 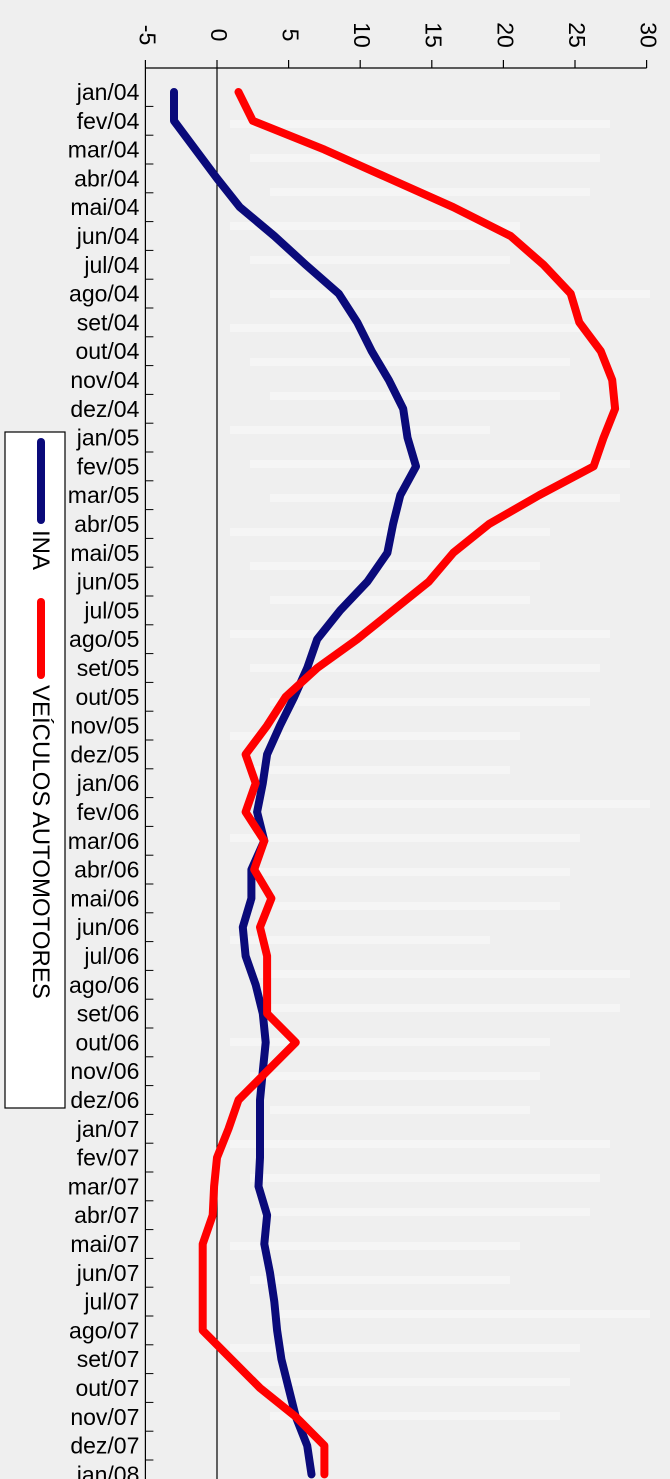 I want to click on category-tick-label: mar/07, so click(x=104, y=1186).